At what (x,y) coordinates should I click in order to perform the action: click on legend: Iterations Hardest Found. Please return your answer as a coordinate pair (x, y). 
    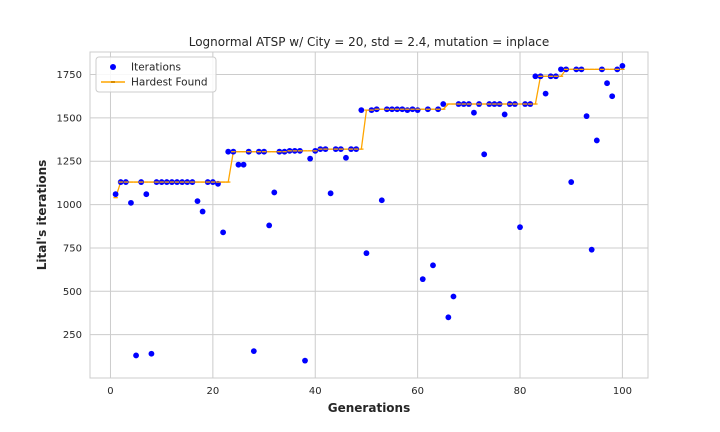
    Looking at the image, I should click on (156, 74).